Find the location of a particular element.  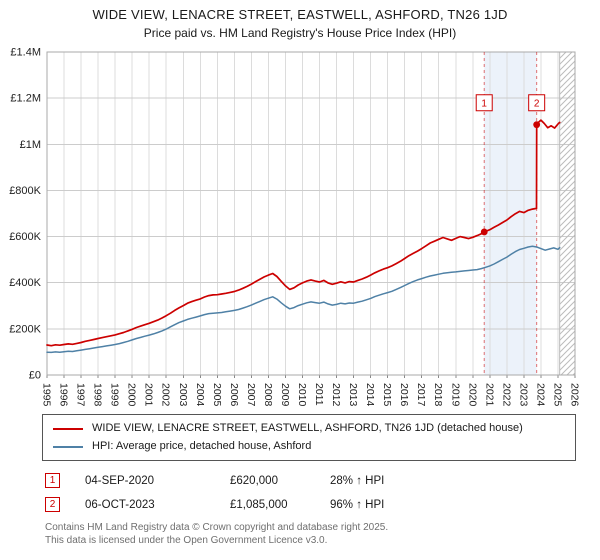

svg-text: £1.4M is located at coordinates (25, 53).